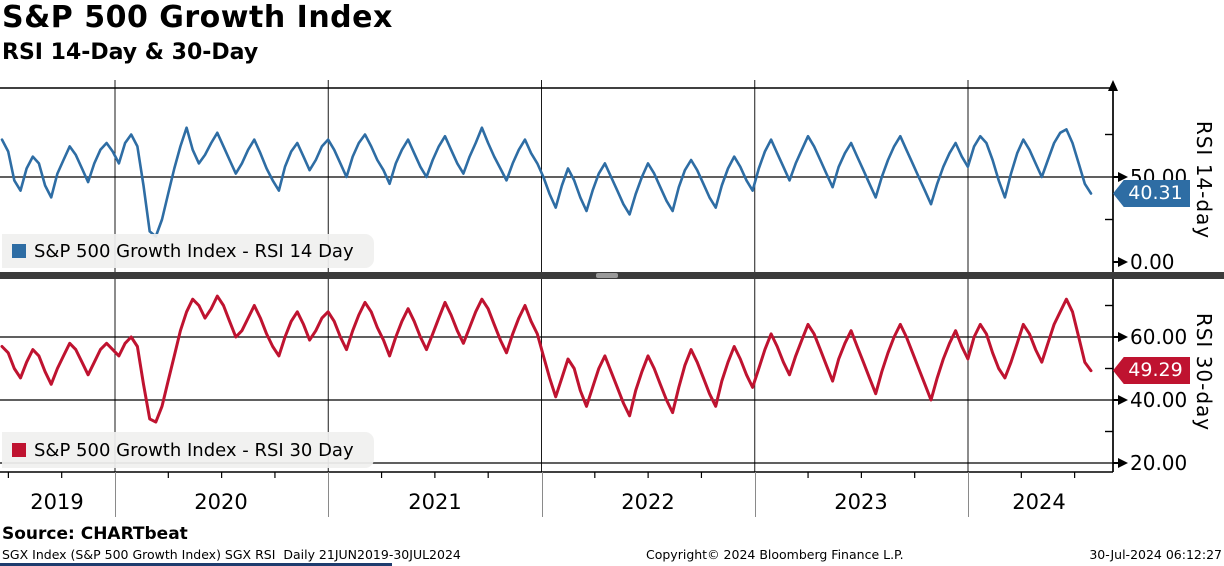 The height and width of the screenshot is (566, 1224). What do you see at coordinates (1204, 180) in the screenshot?
I see `rsi14-axis-title: RSI 14-day` at bounding box center [1204, 180].